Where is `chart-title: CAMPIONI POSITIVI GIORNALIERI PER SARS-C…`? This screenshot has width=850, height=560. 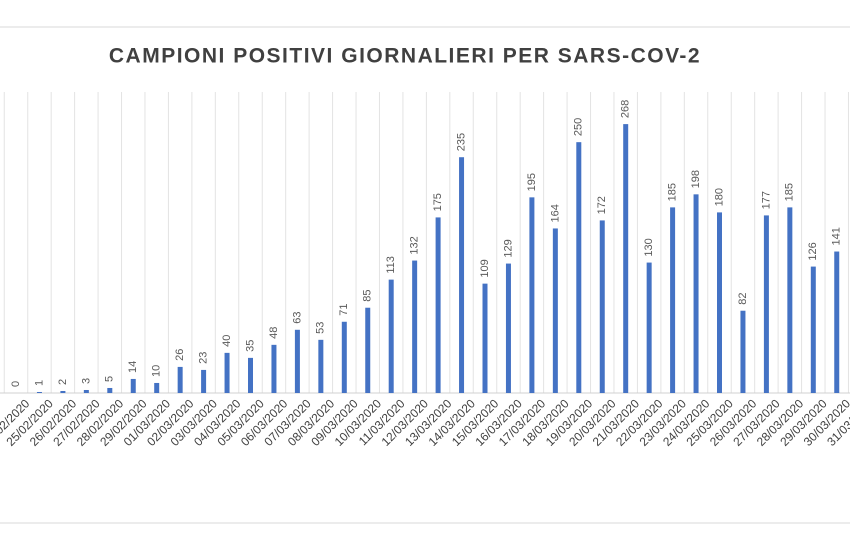 chart-title: CAMPIONI POSITIVI GIORNALIERI PER SARS-C… is located at coordinates (405, 56).